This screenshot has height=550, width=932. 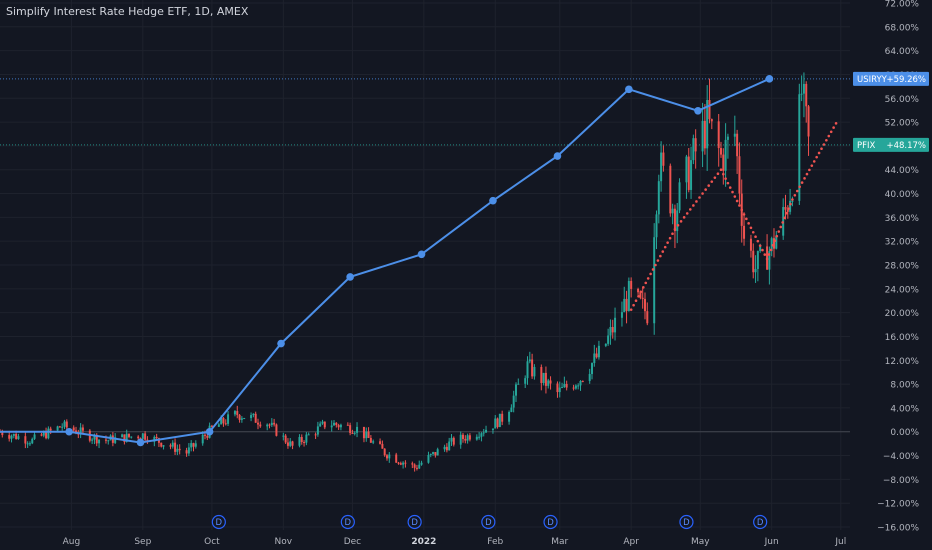 I want to click on y-tick-label: 56.00%, so click(x=902, y=100).